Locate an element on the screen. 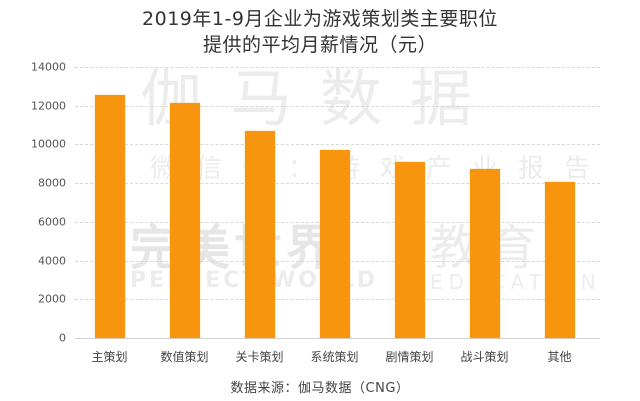  y-tick-label: 8000 is located at coordinates (52, 183).